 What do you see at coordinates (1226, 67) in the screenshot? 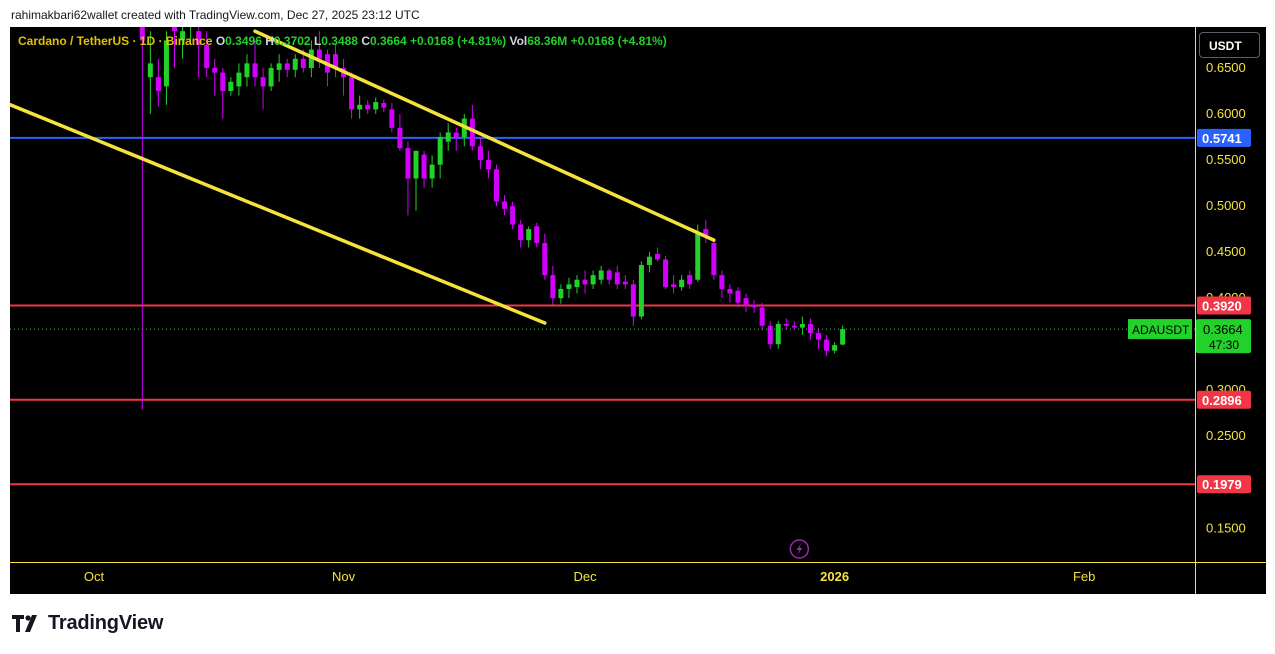
I see `y-tick-label: 0.6500` at bounding box center [1226, 67].